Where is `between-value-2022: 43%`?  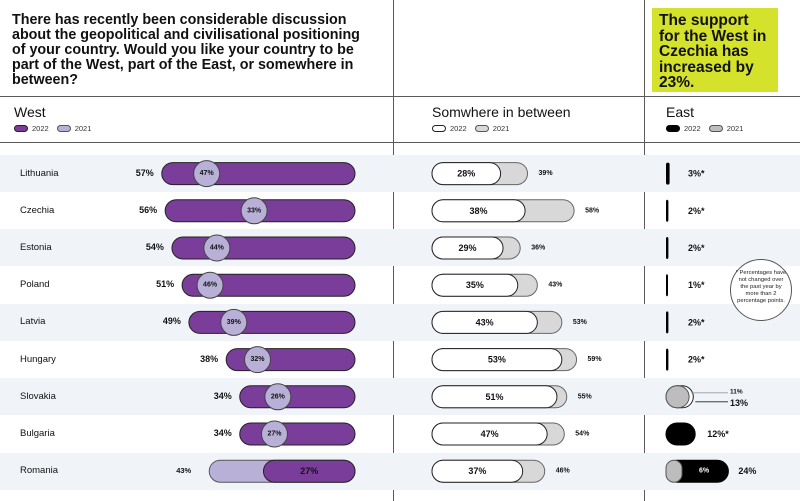 between-value-2022: 43% is located at coordinates (485, 322).